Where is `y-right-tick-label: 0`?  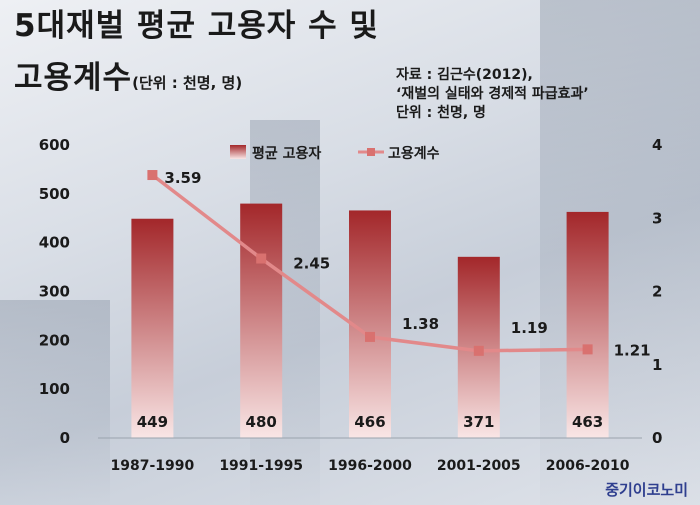 y-right-tick-label: 0 is located at coordinates (657, 438).